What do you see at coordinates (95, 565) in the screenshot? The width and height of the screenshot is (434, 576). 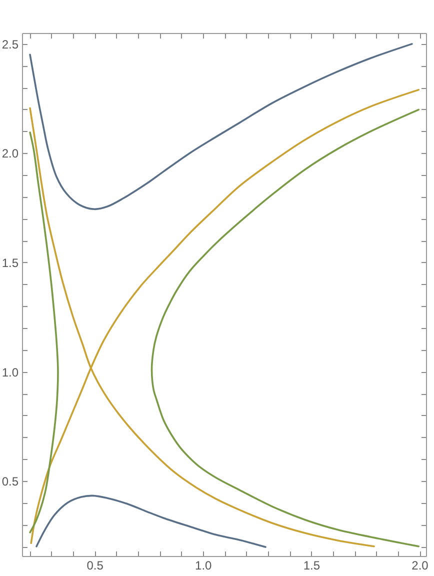 I see `x-tick-label: 0.5` at bounding box center [95, 565].